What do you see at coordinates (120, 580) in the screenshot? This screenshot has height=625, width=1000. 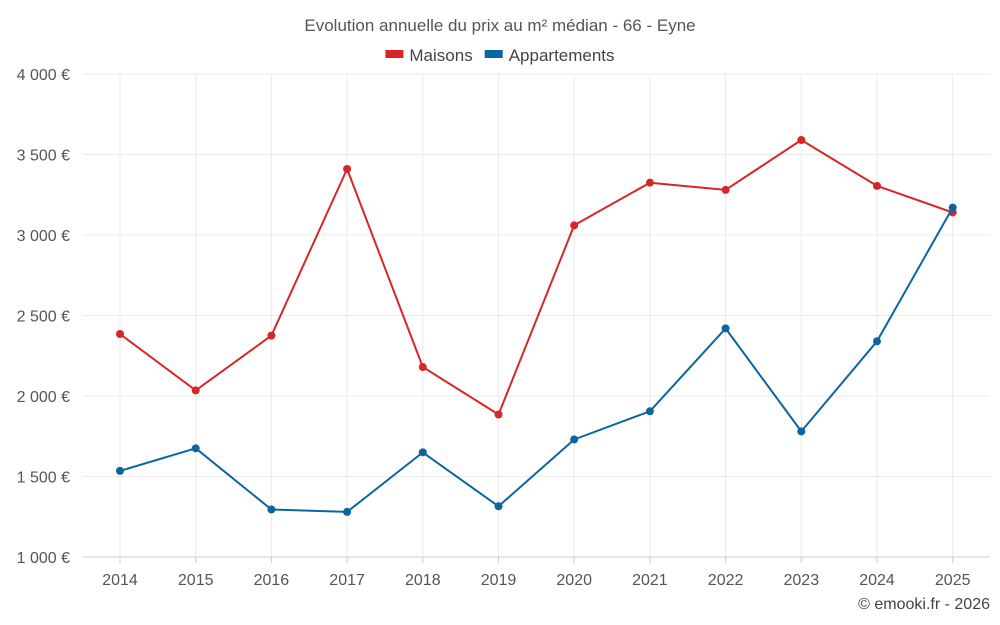 I see `x-tick-label: 2014` at bounding box center [120, 580].